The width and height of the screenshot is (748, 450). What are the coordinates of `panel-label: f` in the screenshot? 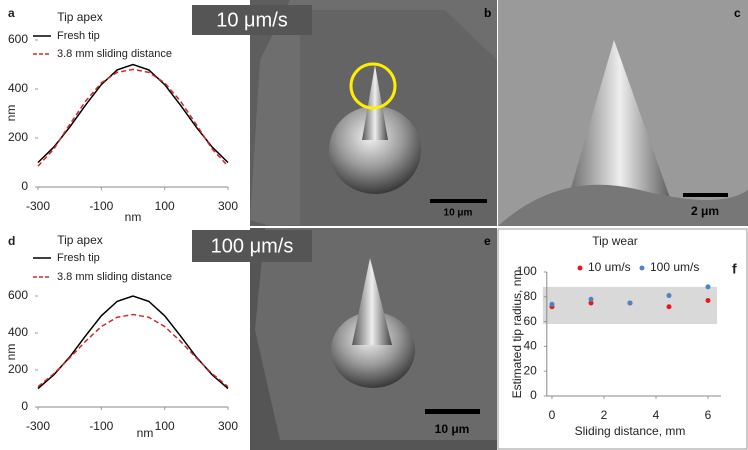 It's located at (734, 269).